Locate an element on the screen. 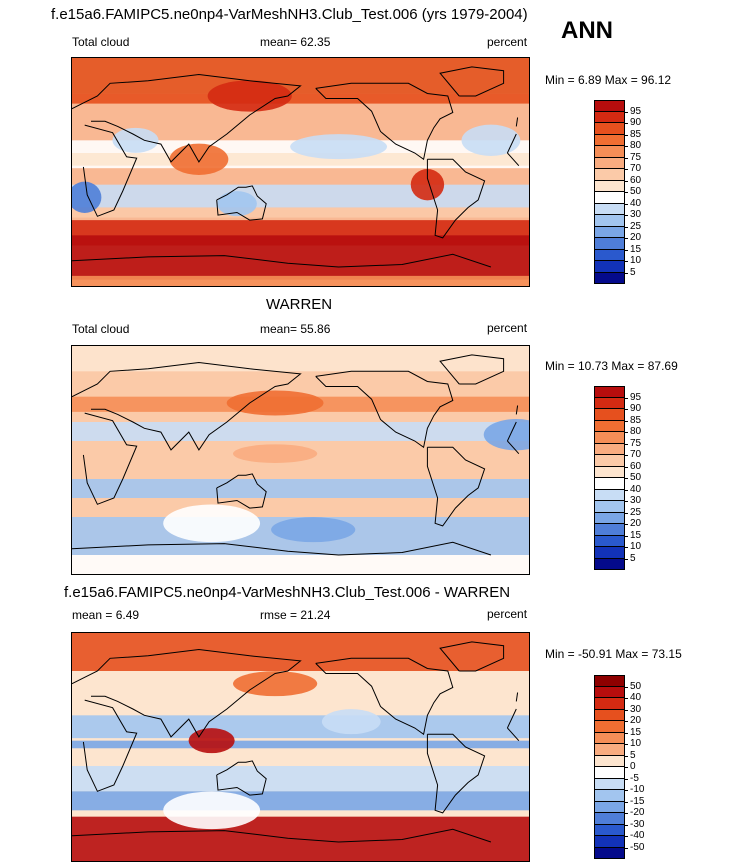 This screenshot has width=733, height=866. colorbar-label: 80 is located at coordinates (636, 431).